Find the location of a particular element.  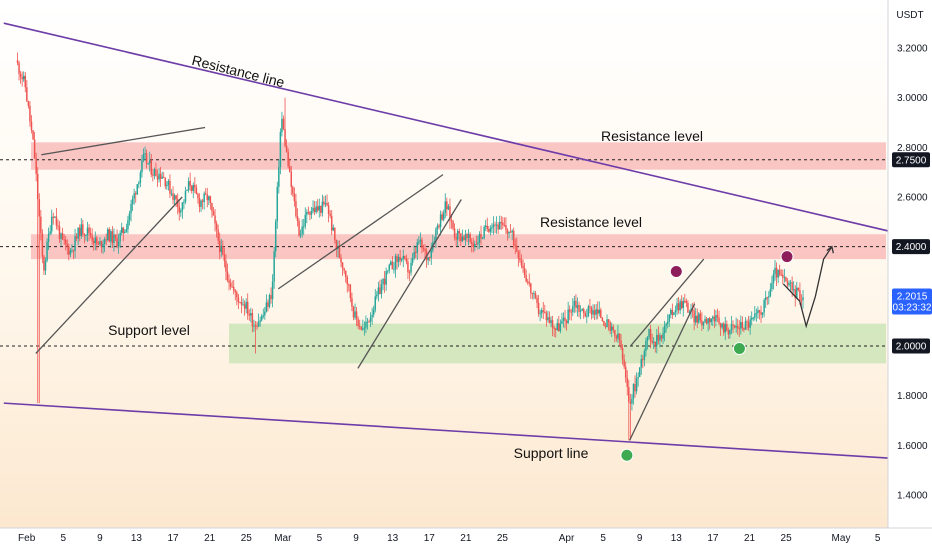

price-tick-label: 2.8000 is located at coordinates (912, 148).